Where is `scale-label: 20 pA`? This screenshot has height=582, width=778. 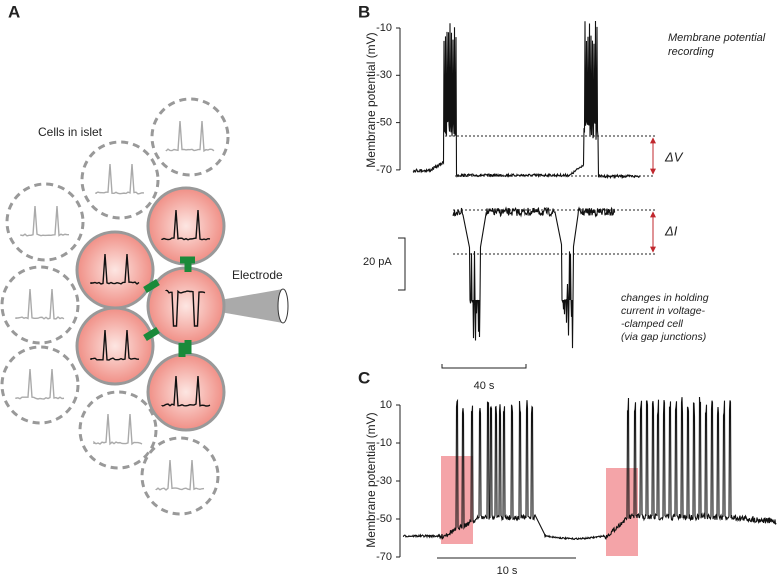
scale-label: 20 pA is located at coordinates (377, 262).